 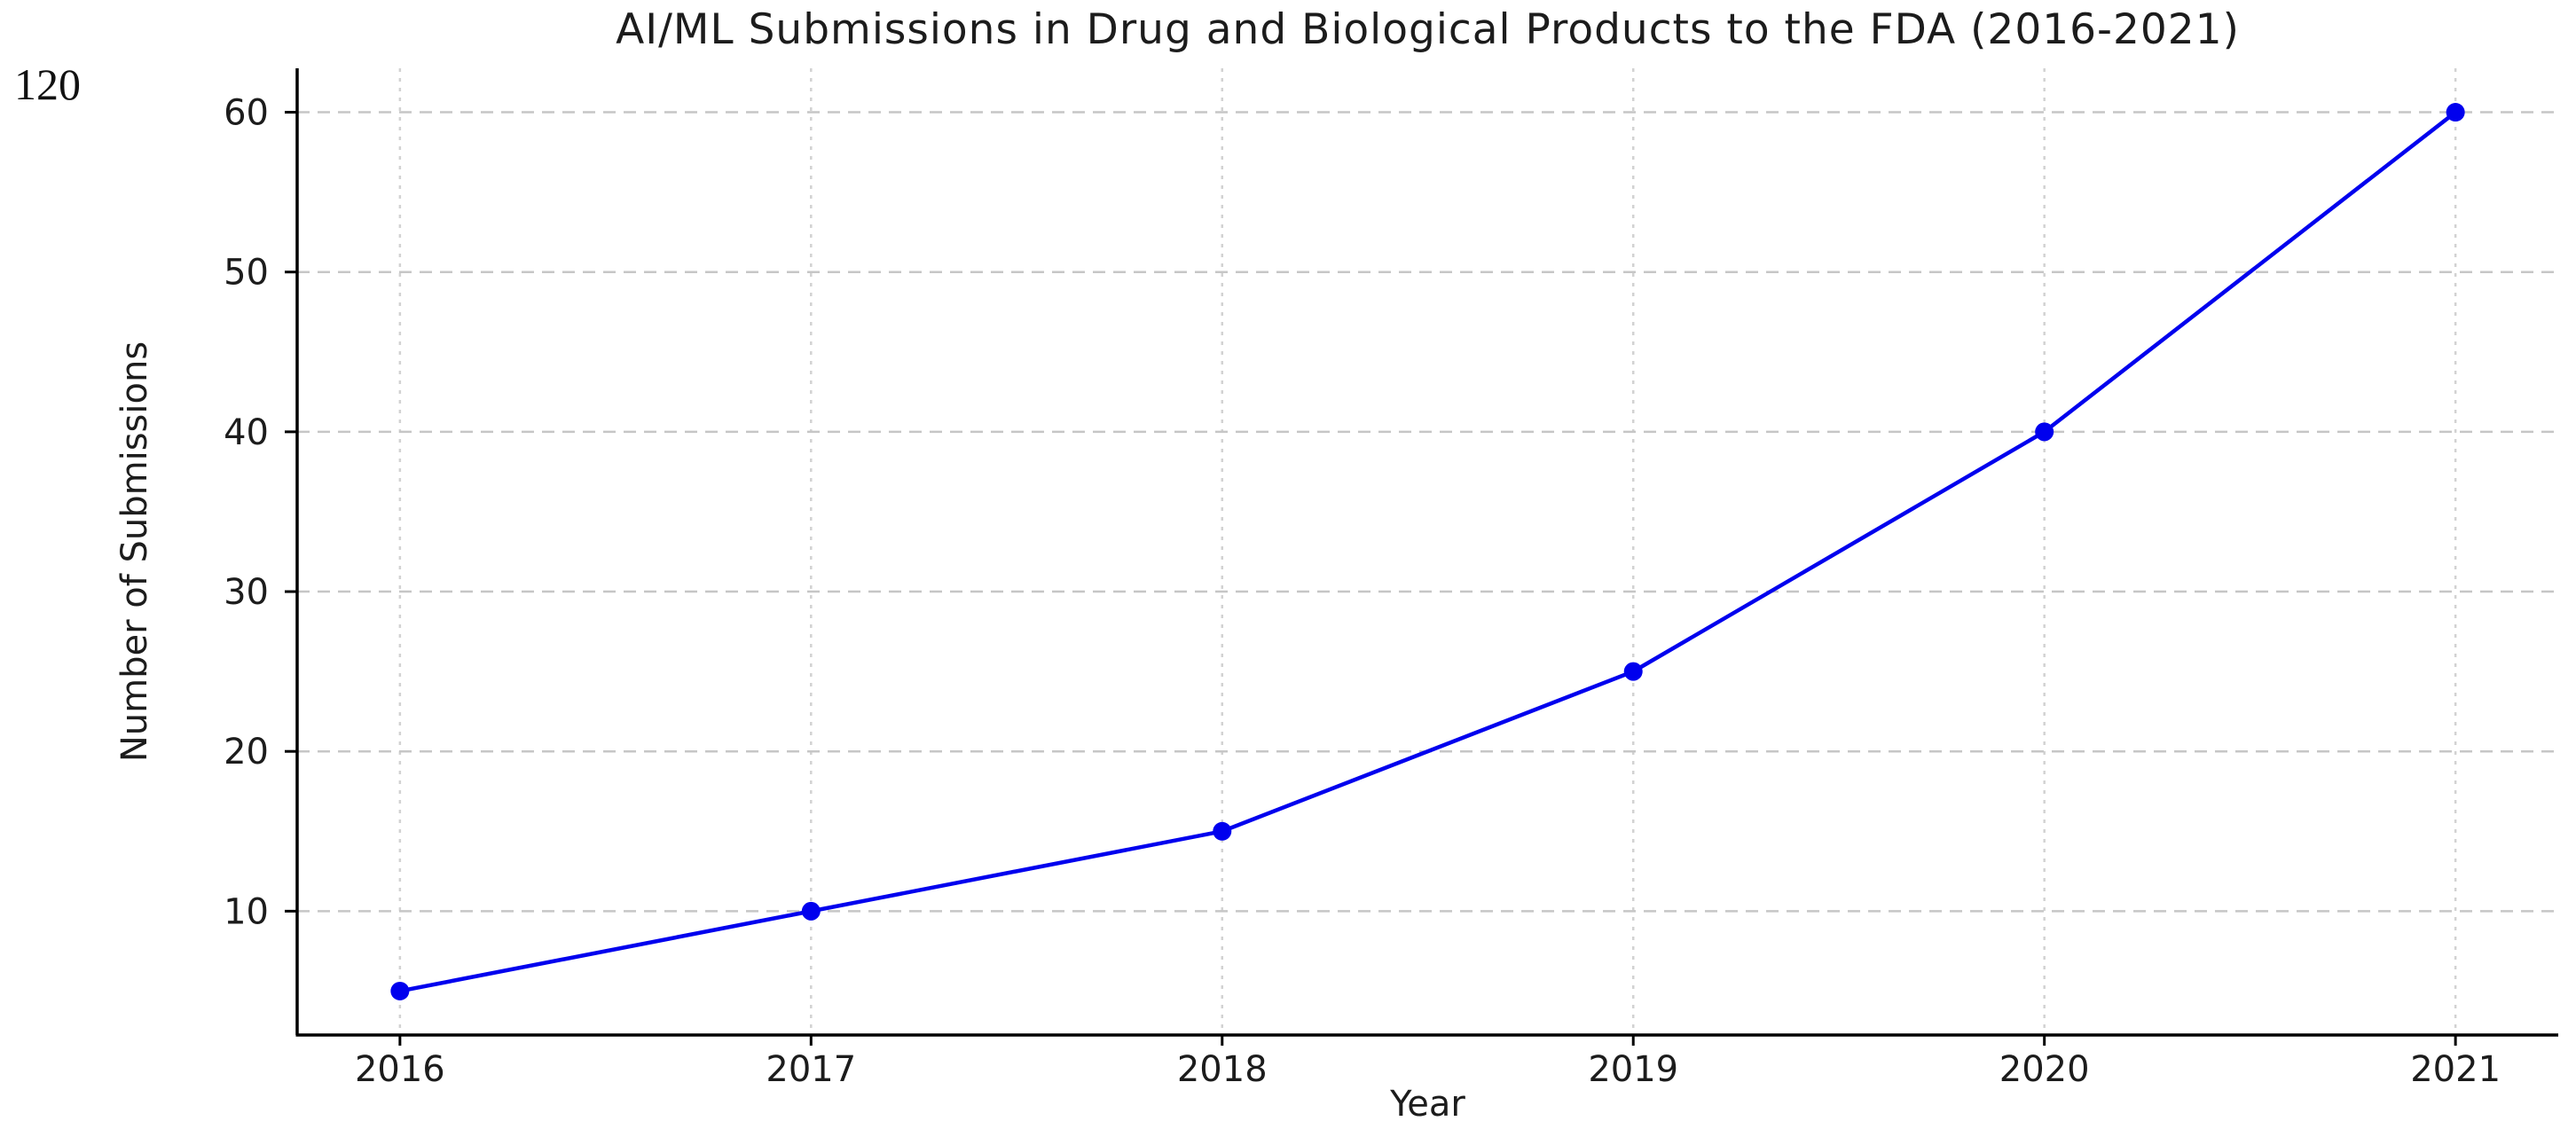 I want to click on x-tick-label: 2021, so click(x=2455, y=1069).